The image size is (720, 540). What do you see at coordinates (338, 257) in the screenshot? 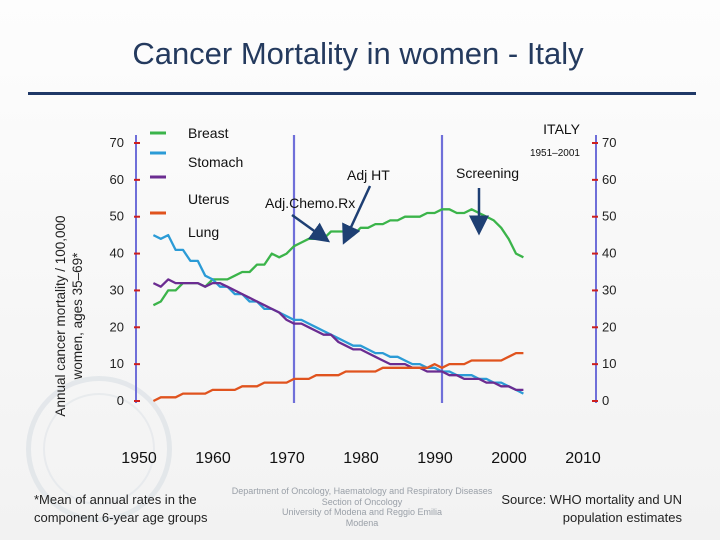
I see `series-line-breast` at bounding box center [338, 257].